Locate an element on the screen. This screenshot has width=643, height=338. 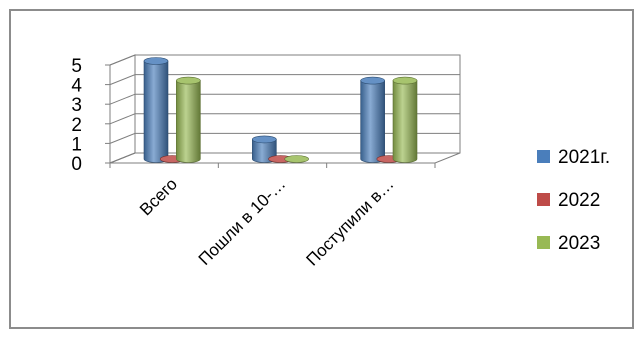
legend: 2021г. 2022 2023 is located at coordinates (573, 200).